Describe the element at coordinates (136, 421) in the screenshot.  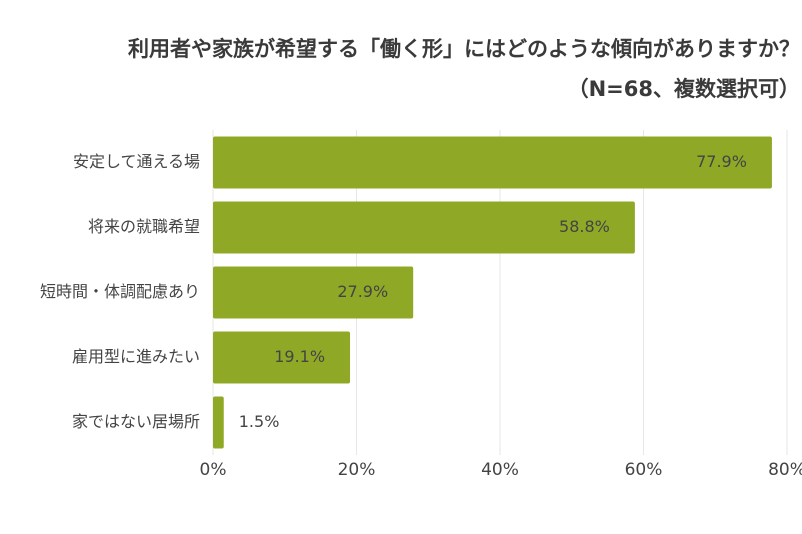
I see `y-tick-label: 家ではない居場所` at that location.